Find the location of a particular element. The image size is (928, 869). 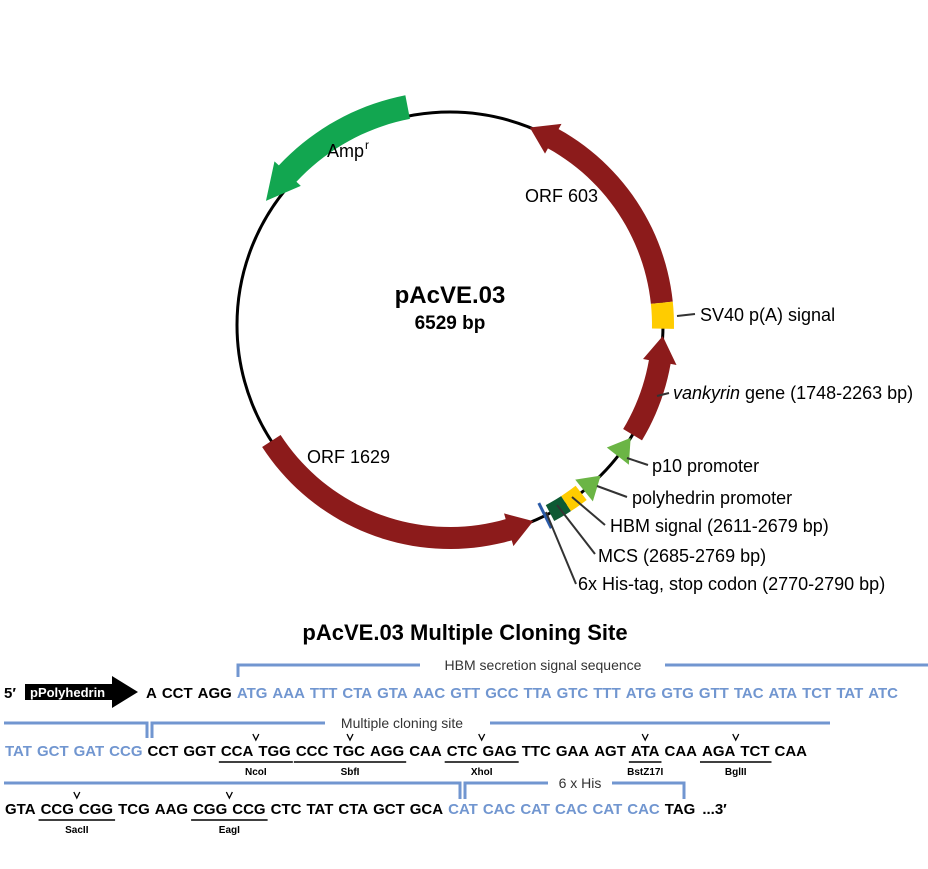

codon: AAC is located at coordinates (429, 693).